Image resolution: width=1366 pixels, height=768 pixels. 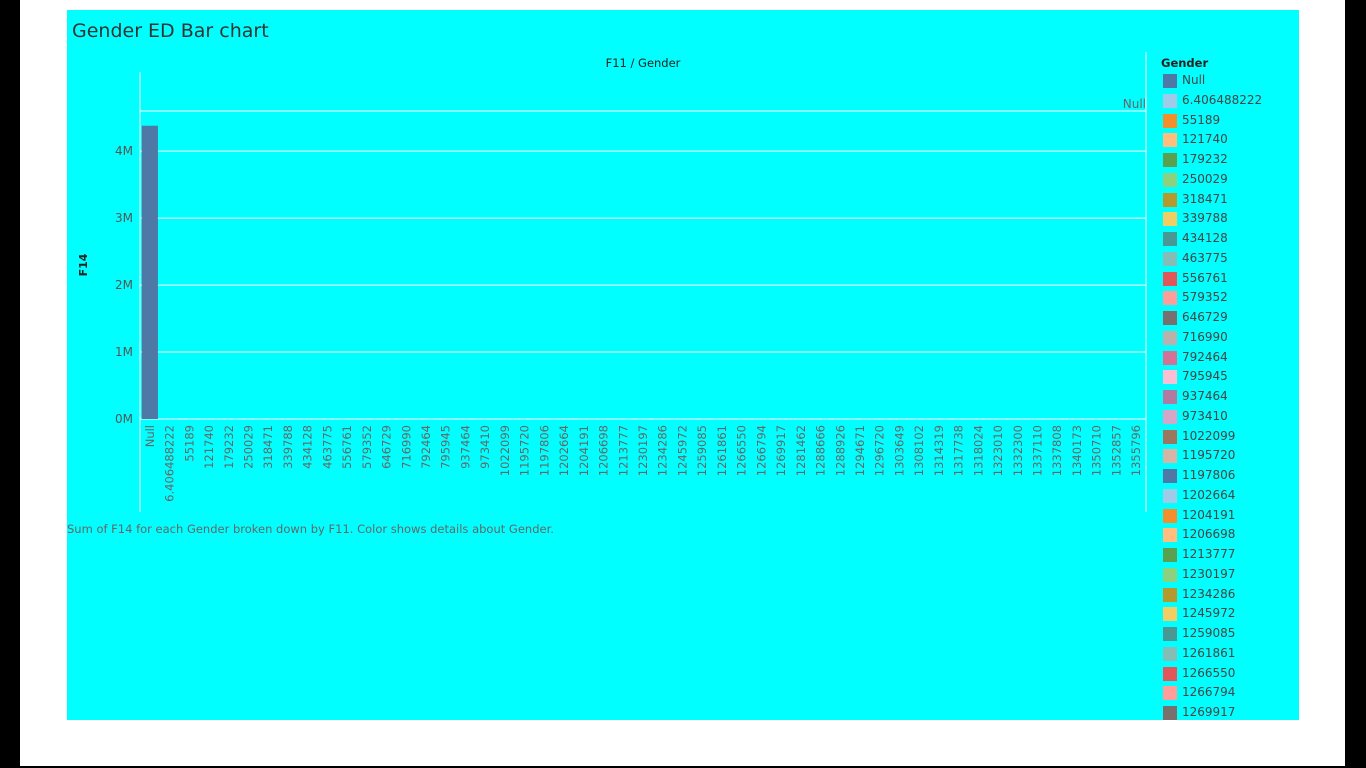 I want to click on legend-label: 1266550, so click(x=1209, y=672).